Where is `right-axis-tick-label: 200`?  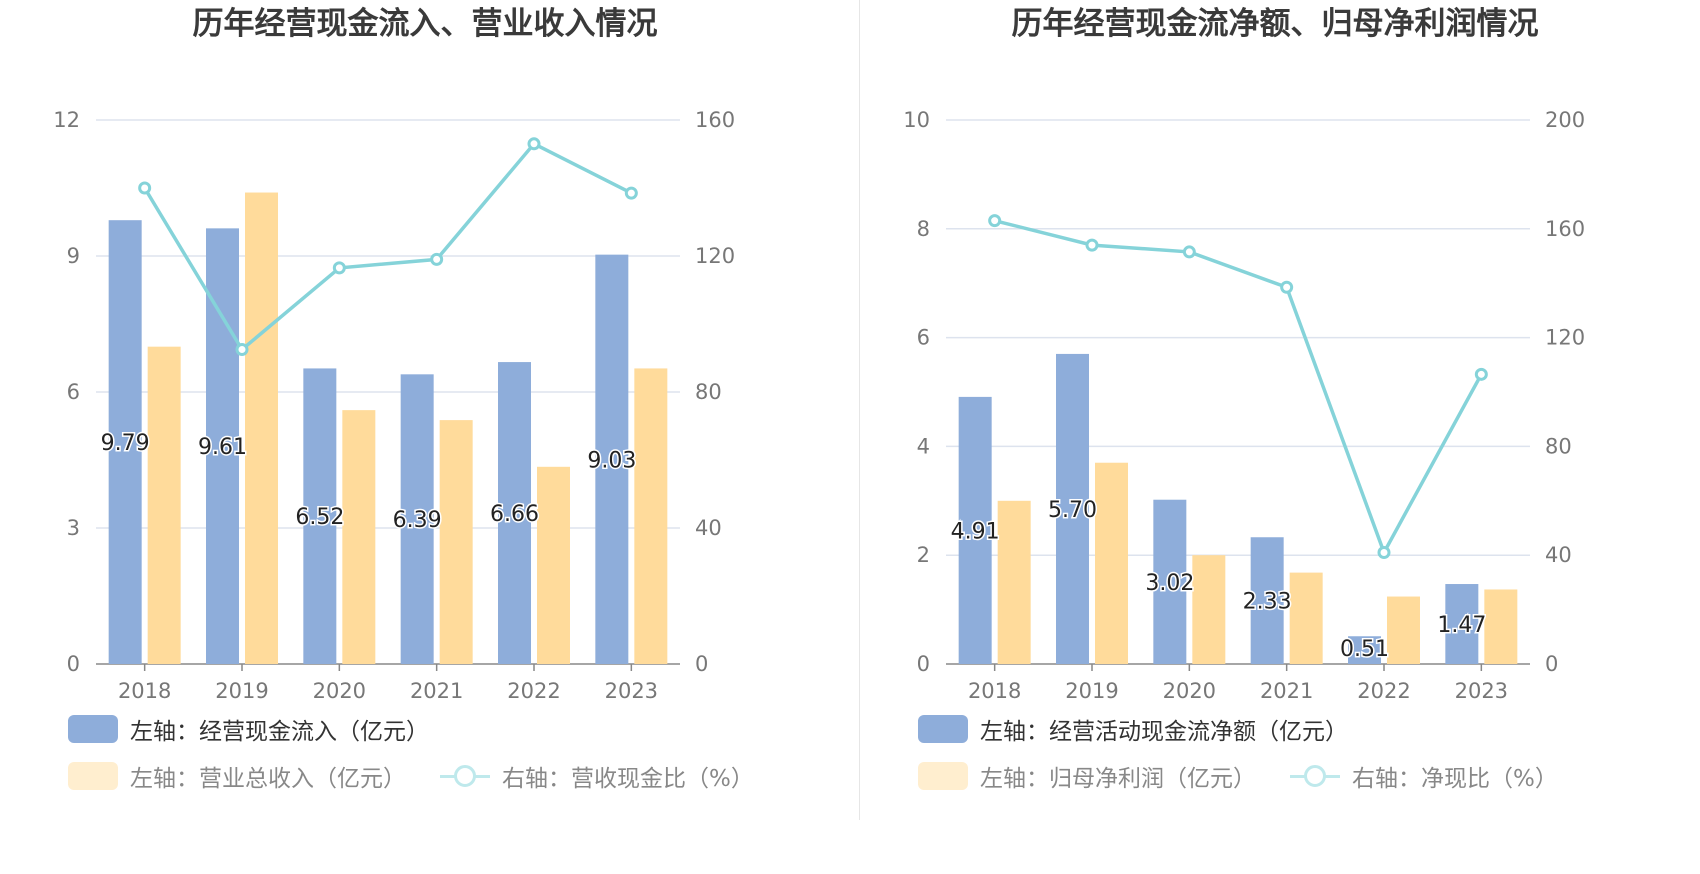
right-axis-tick-label: 200 is located at coordinates (1565, 120).